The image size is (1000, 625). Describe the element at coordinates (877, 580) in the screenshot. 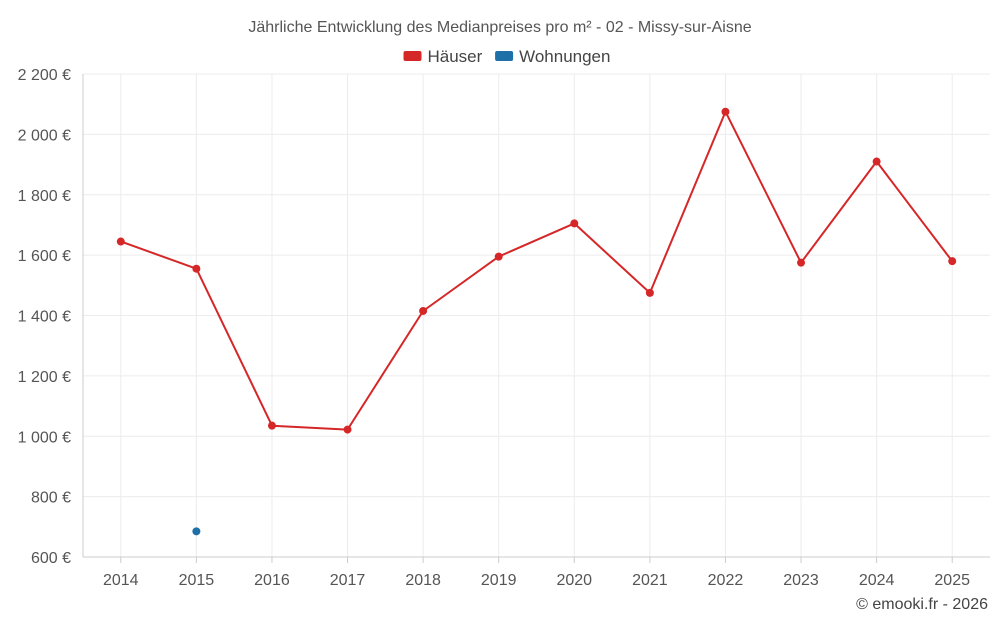

I see `x-tick-label: 2024` at that location.